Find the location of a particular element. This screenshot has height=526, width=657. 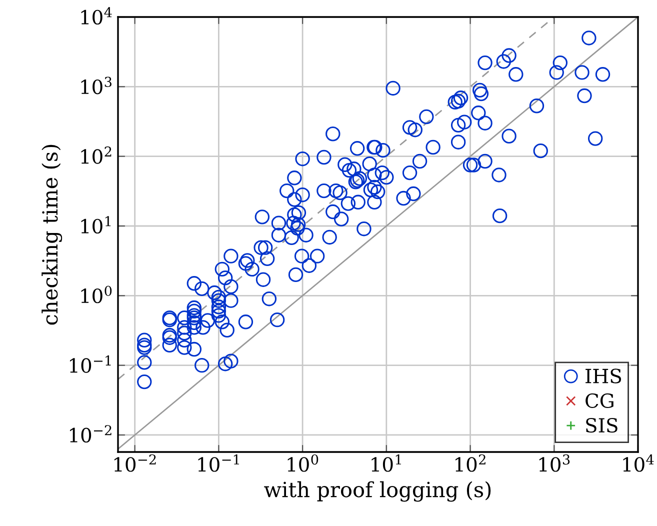

legend-label: IHS is located at coordinates (604, 376).